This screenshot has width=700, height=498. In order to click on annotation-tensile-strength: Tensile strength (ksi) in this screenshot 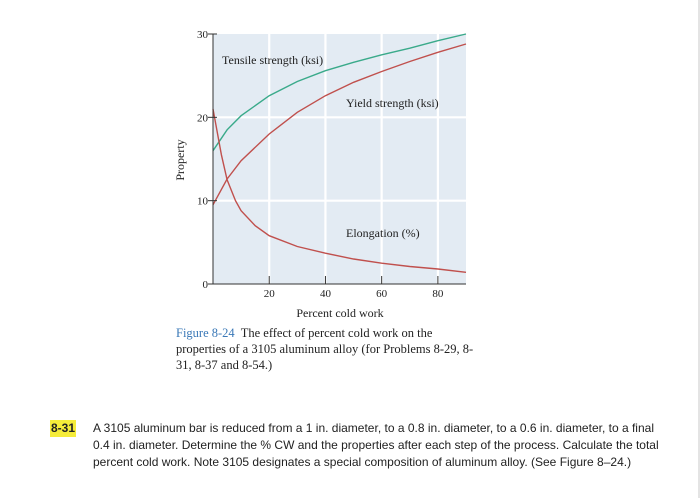, I will do `click(272, 60)`.